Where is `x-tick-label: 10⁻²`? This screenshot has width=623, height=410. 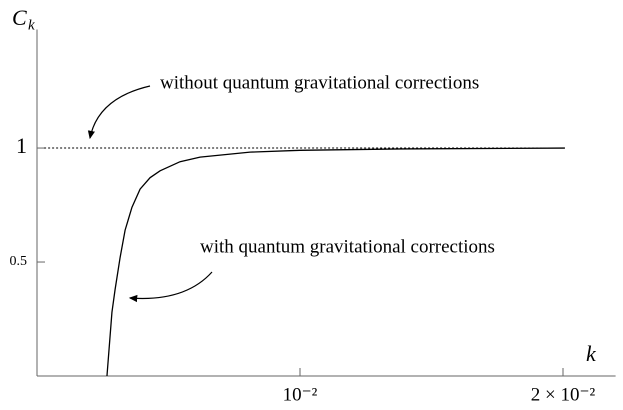
x-tick-label: 10⁻² is located at coordinates (300, 394).